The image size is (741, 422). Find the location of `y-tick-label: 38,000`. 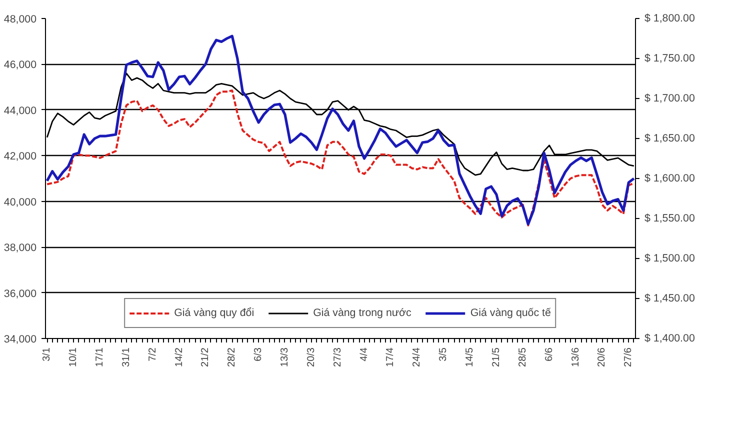

y-tick-label: 38,000 is located at coordinates (20, 248).